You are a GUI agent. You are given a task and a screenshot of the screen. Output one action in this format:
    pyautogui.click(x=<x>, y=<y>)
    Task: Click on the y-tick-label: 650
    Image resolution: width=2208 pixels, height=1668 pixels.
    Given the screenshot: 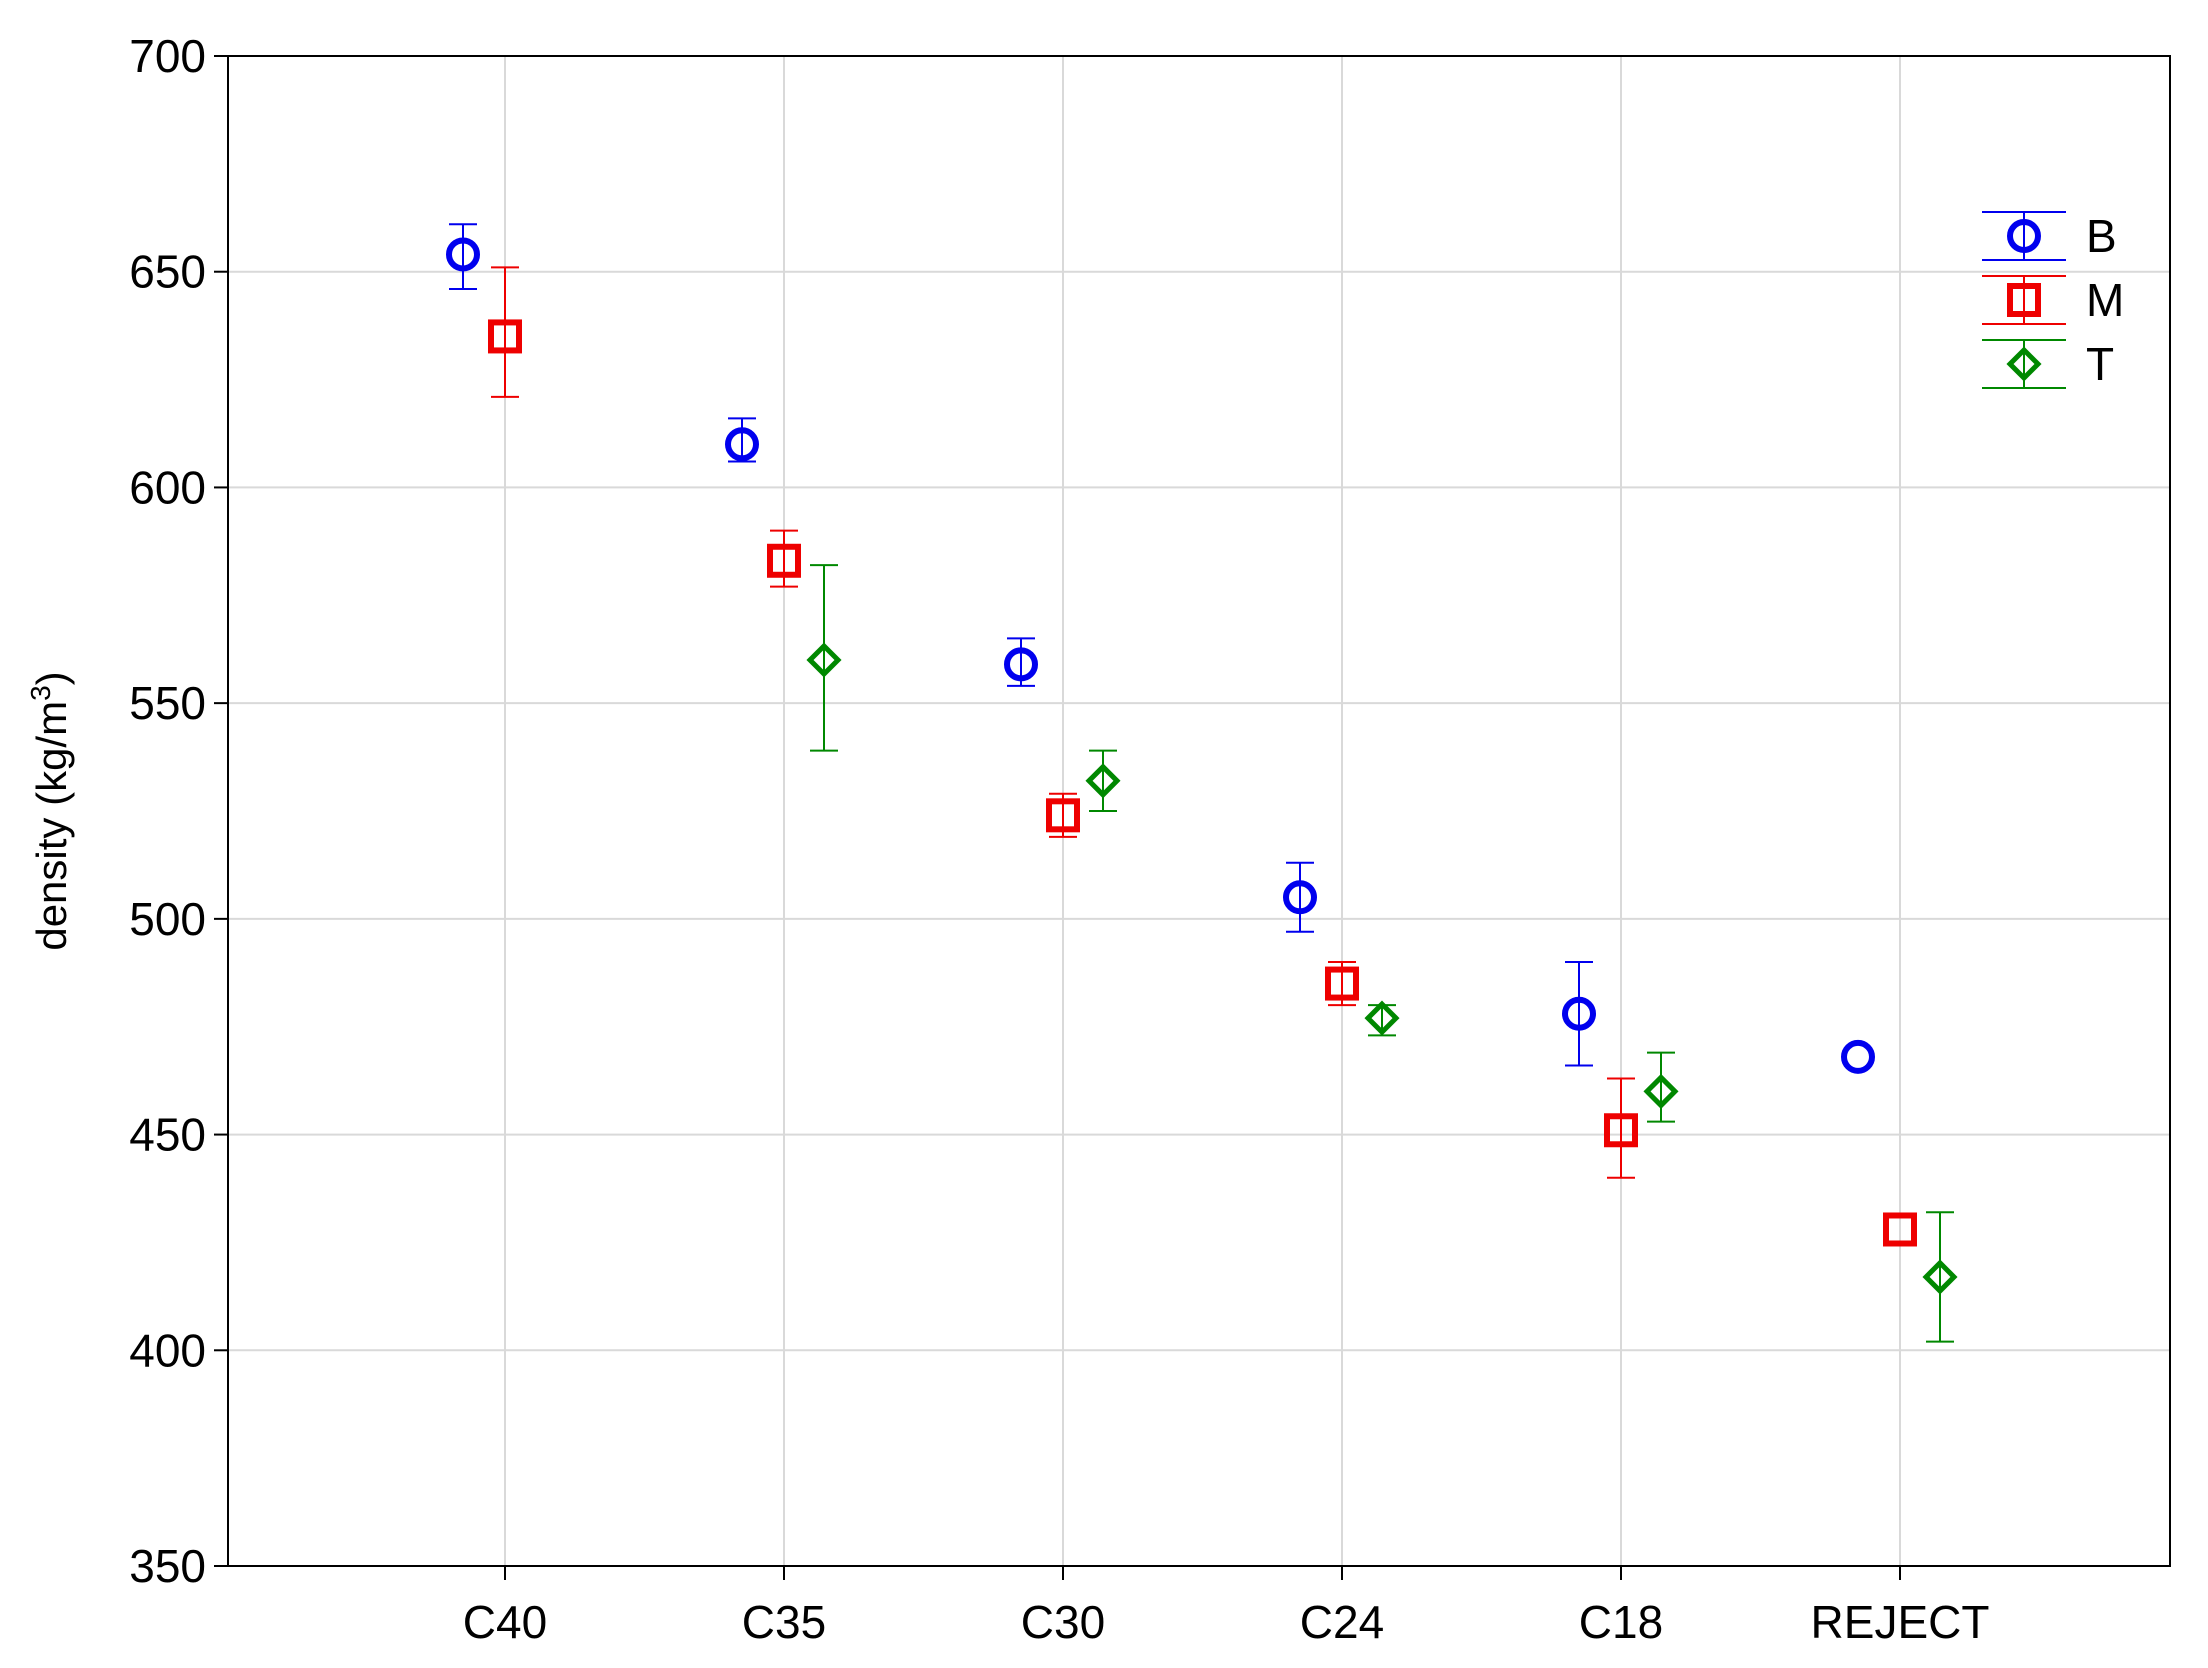 What is the action you would take?
    pyautogui.click(x=167, y=272)
    